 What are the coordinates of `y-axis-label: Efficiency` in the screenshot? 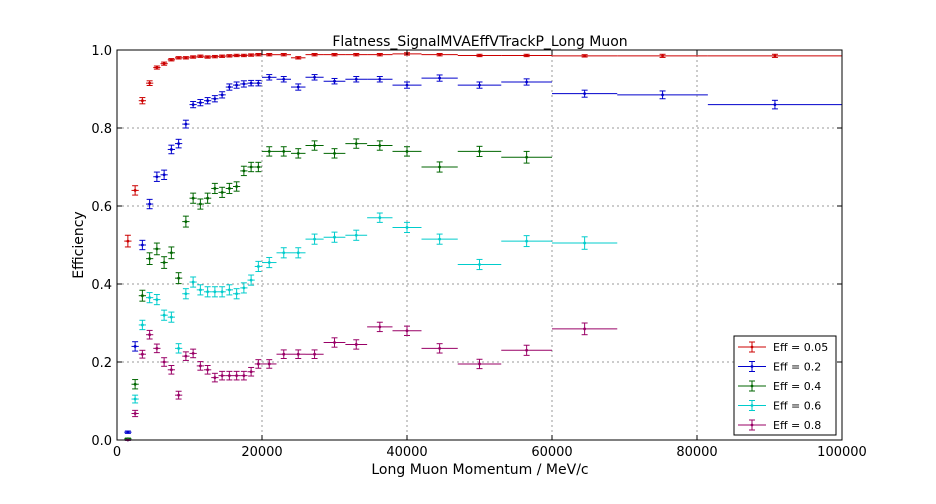 It's located at (79, 244).